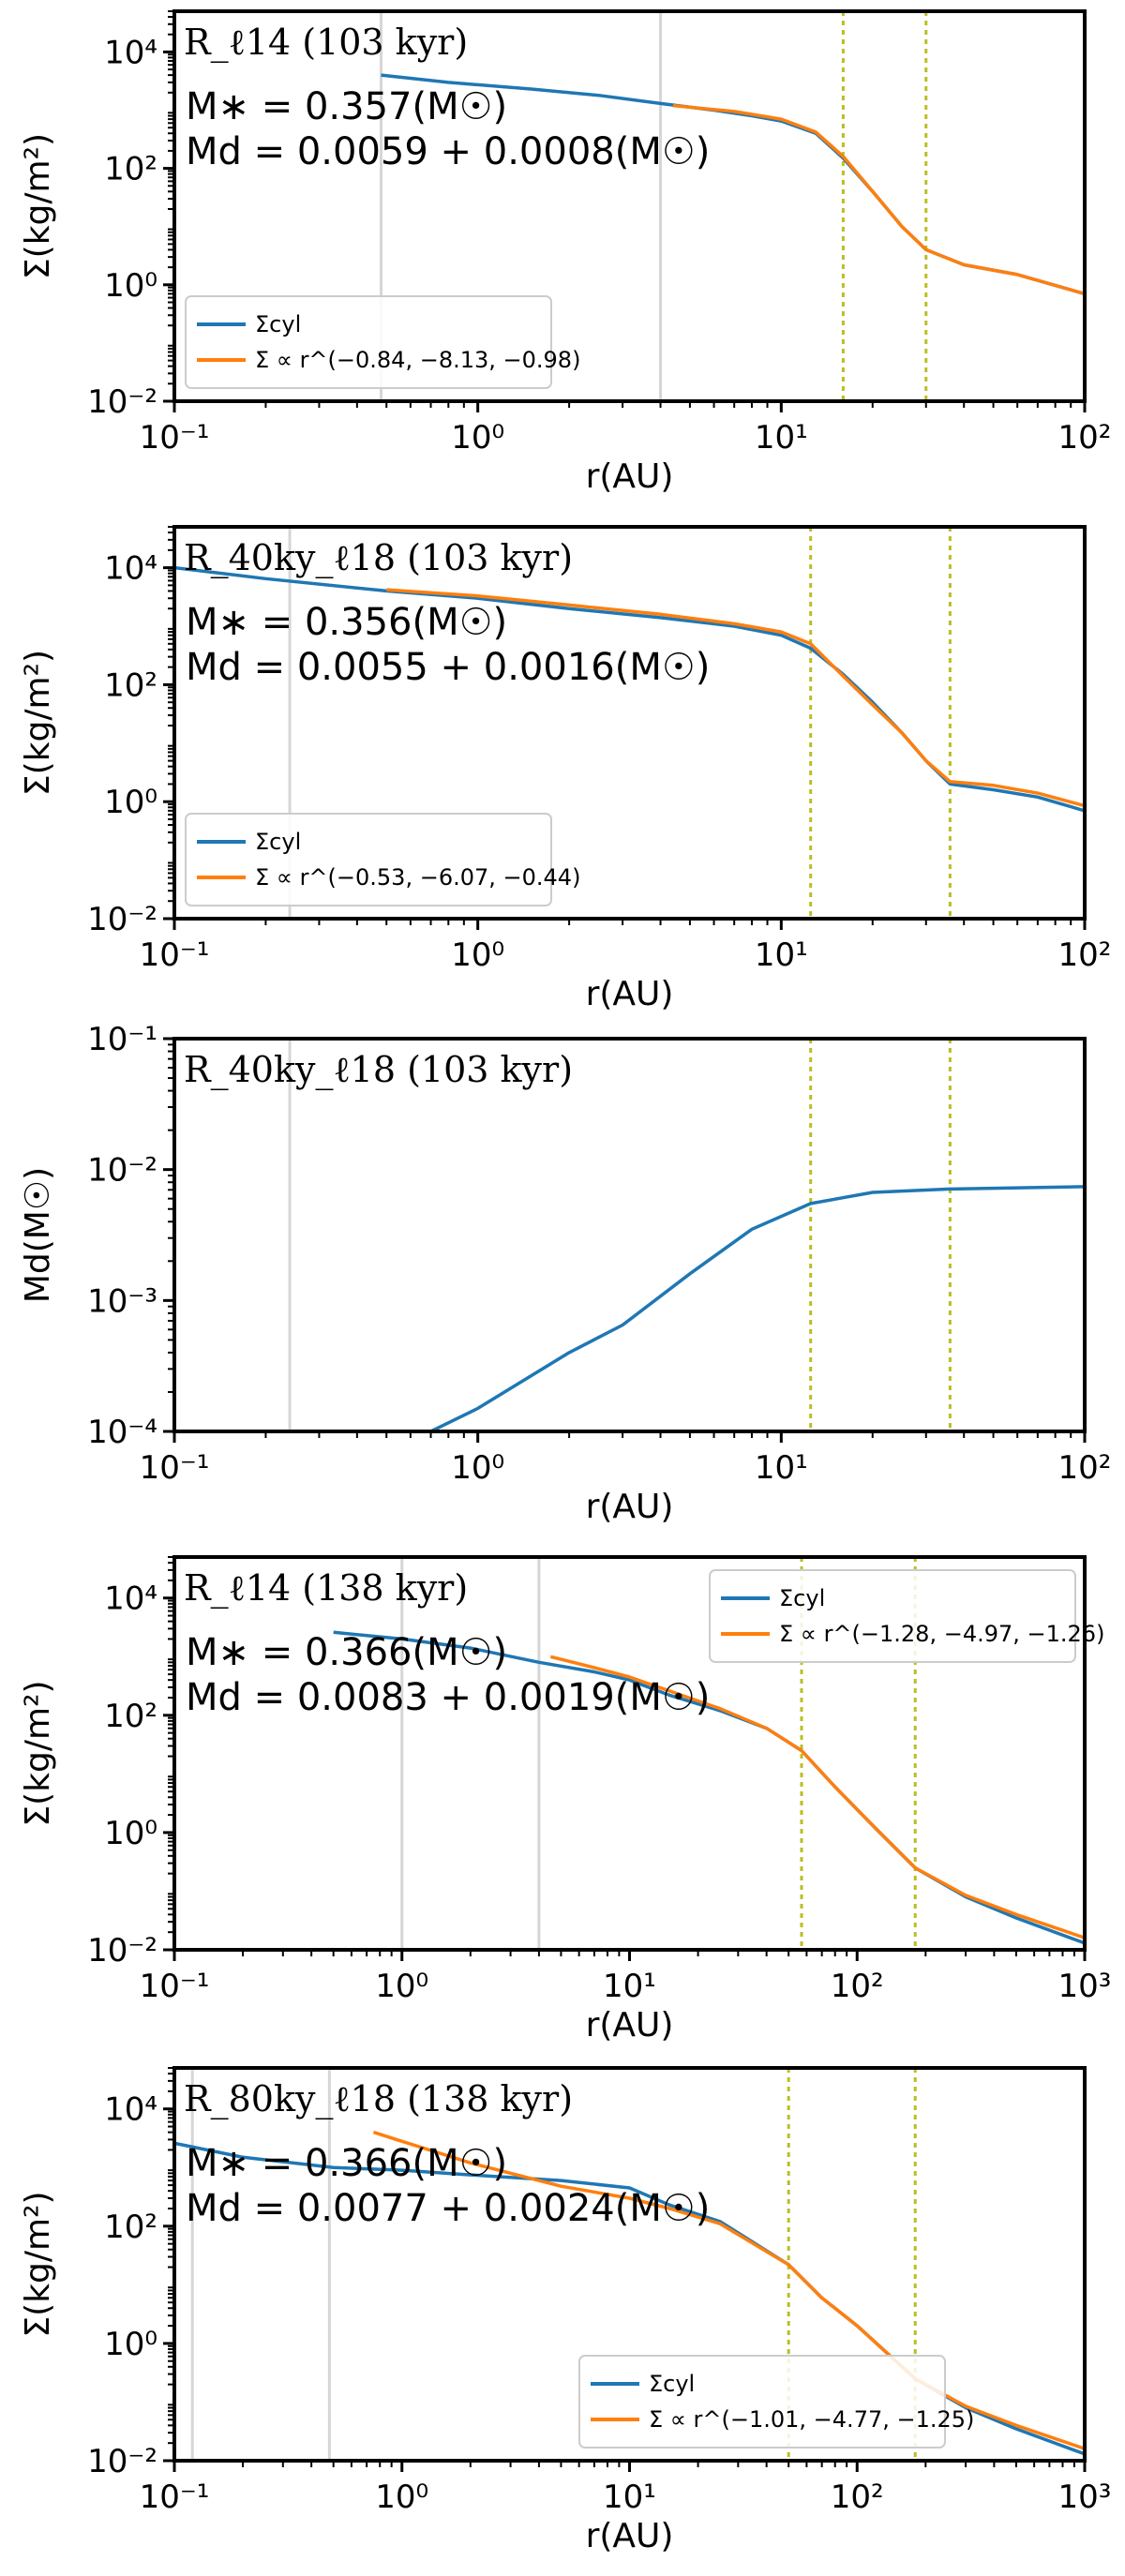  Describe the element at coordinates (122, 1432) in the screenshot. I see `y-tick-label: 10⁻⁴` at that location.